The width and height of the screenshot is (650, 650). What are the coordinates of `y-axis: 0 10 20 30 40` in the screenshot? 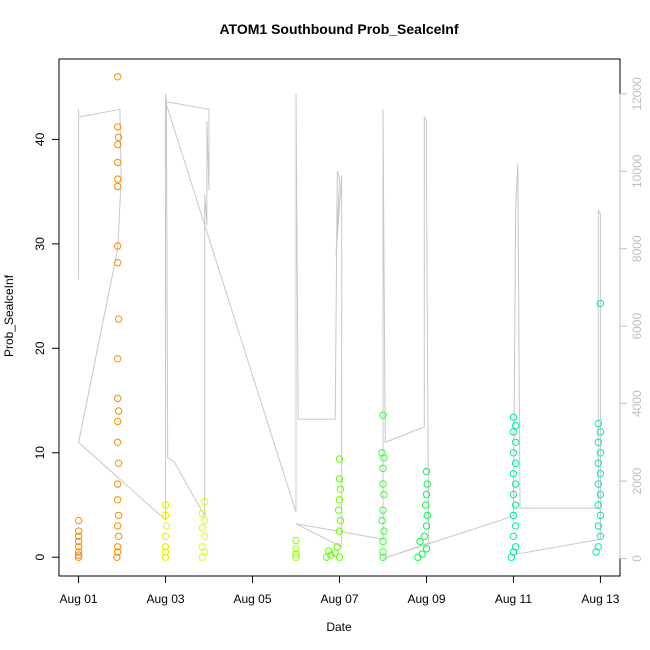 It's located at (46, 346).